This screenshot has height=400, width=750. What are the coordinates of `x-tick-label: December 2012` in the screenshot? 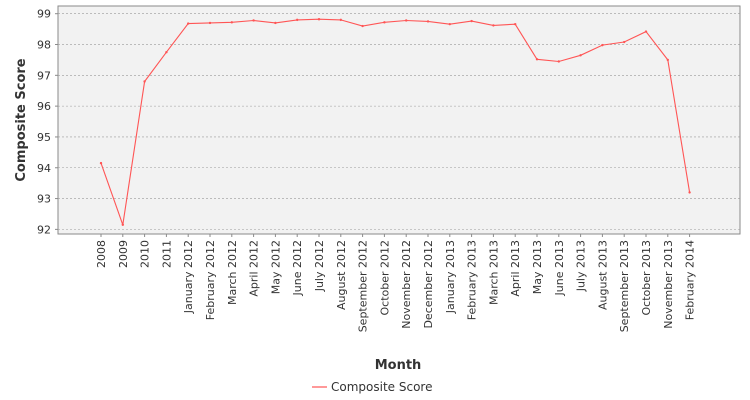 It's located at (428, 284).